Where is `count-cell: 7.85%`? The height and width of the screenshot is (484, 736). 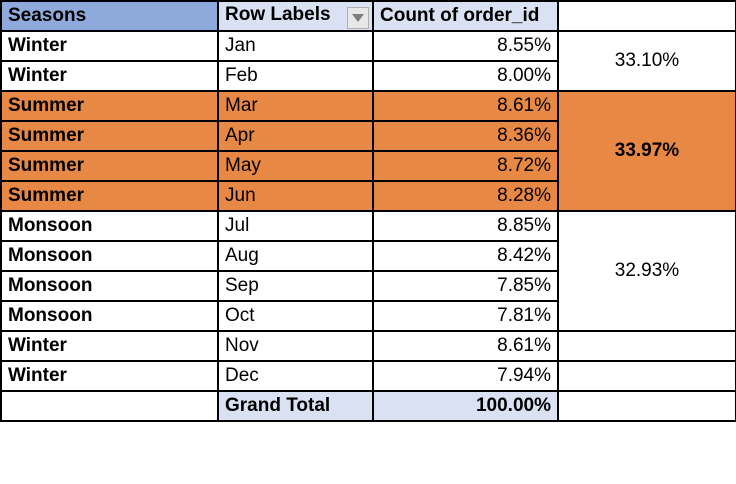 count-cell: 7.85% is located at coordinates (465, 286).